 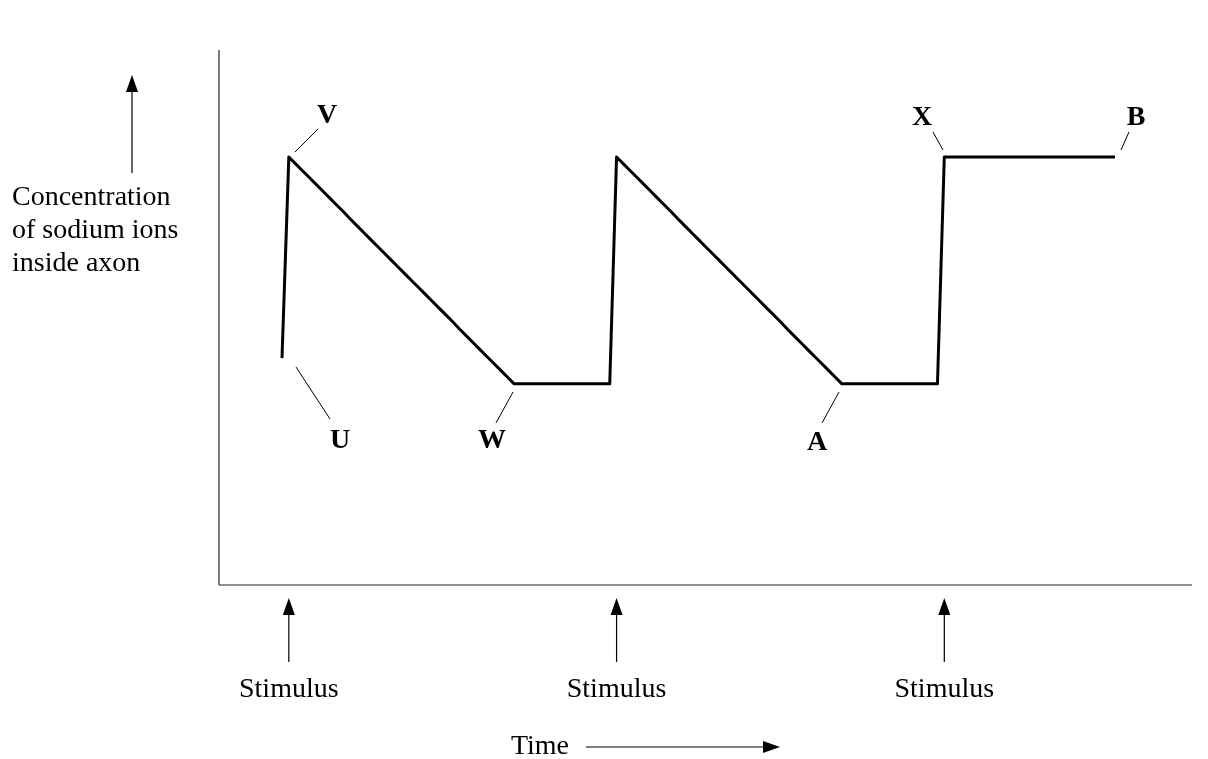 I want to click on y-axis-title: Concentration of sodium ions inside axon, so click(x=95, y=228).